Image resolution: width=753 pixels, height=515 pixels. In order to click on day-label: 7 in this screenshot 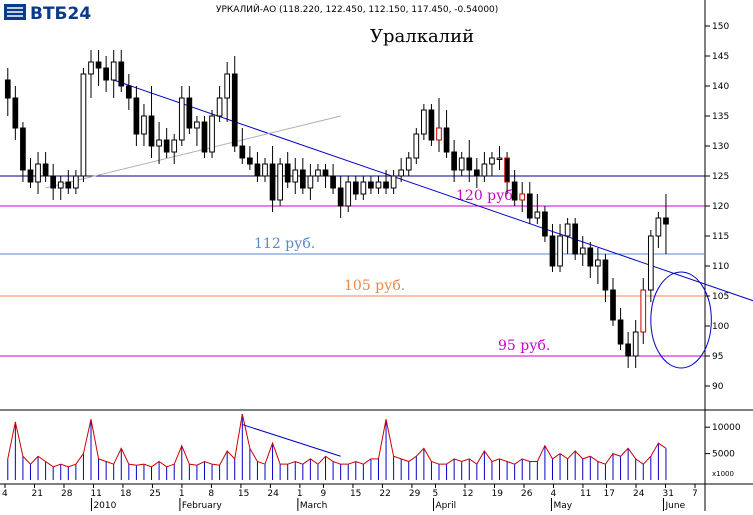, I will do `click(695, 494)`.